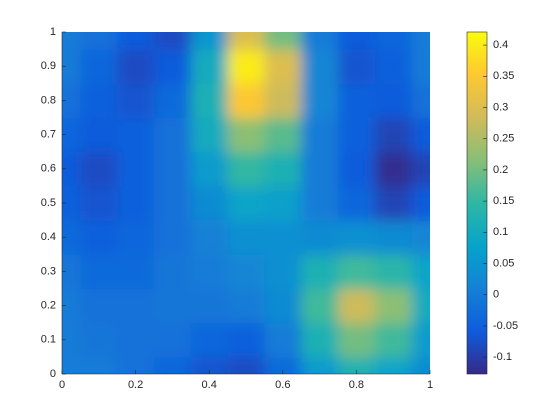 Image resolution: width=560 pixels, height=420 pixels. What do you see at coordinates (209, 385) in the screenshot?
I see `x-tick-label: 0.4` at bounding box center [209, 385].